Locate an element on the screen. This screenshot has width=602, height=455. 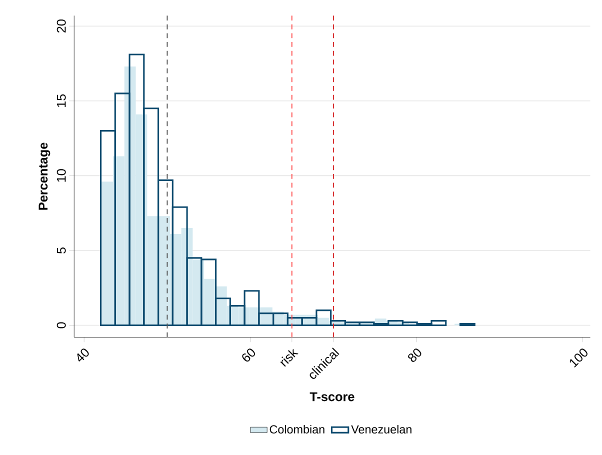
bar is located at coordinates (467, 324).